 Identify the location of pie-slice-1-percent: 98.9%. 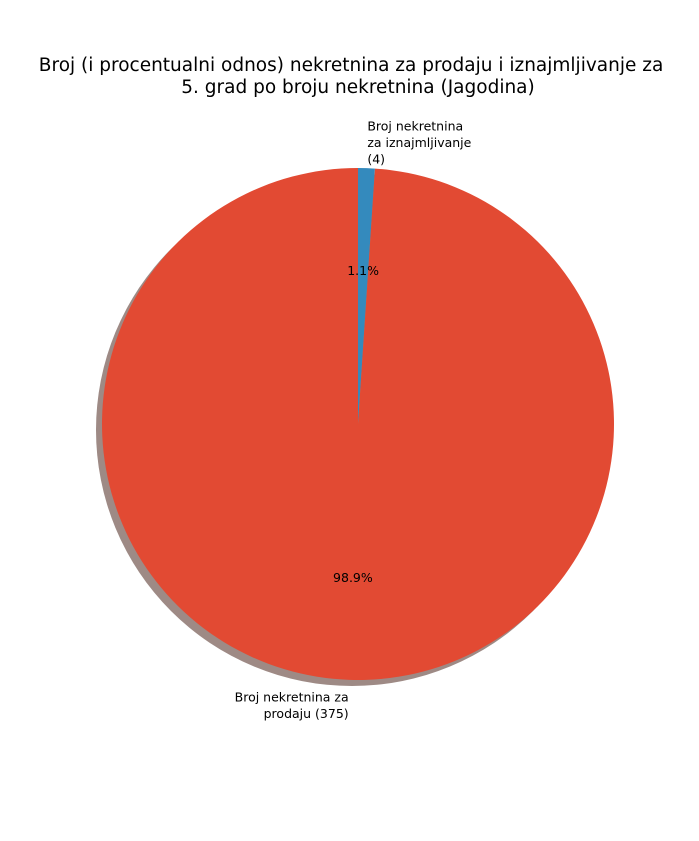
(353, 577).